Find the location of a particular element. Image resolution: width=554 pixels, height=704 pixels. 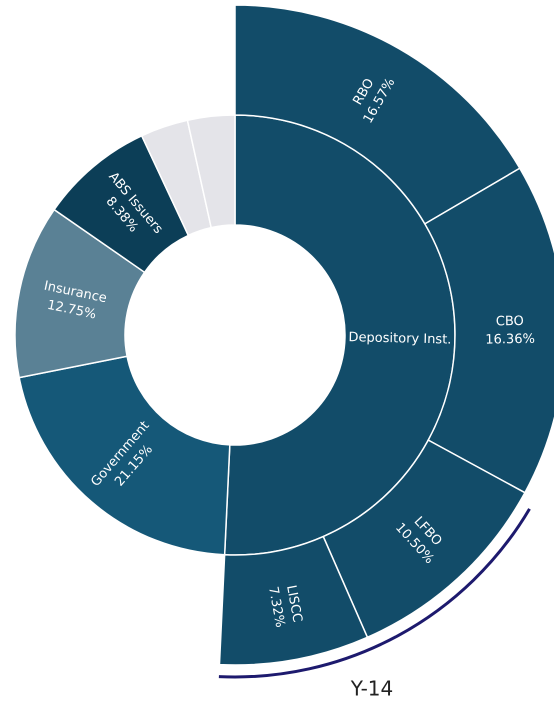

segment-name: CBO is located at coordinates (510, 321).